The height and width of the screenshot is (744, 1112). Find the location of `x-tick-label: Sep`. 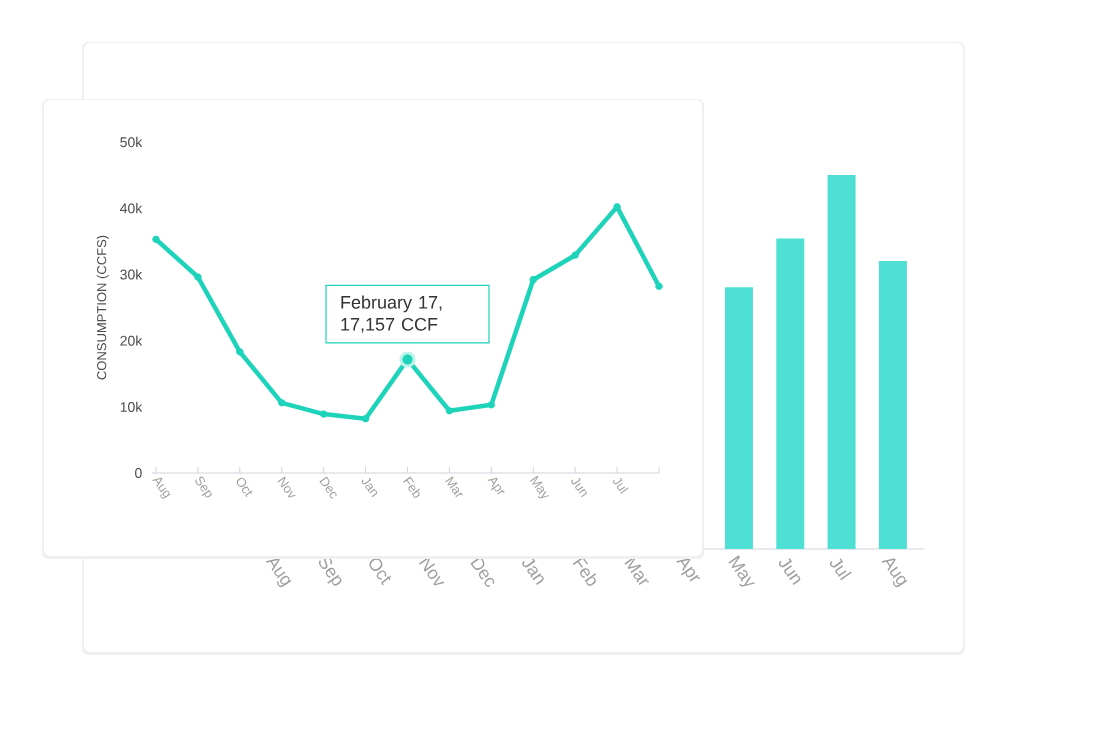

x-tick-label: Sep is located at coordinates (203, 487).